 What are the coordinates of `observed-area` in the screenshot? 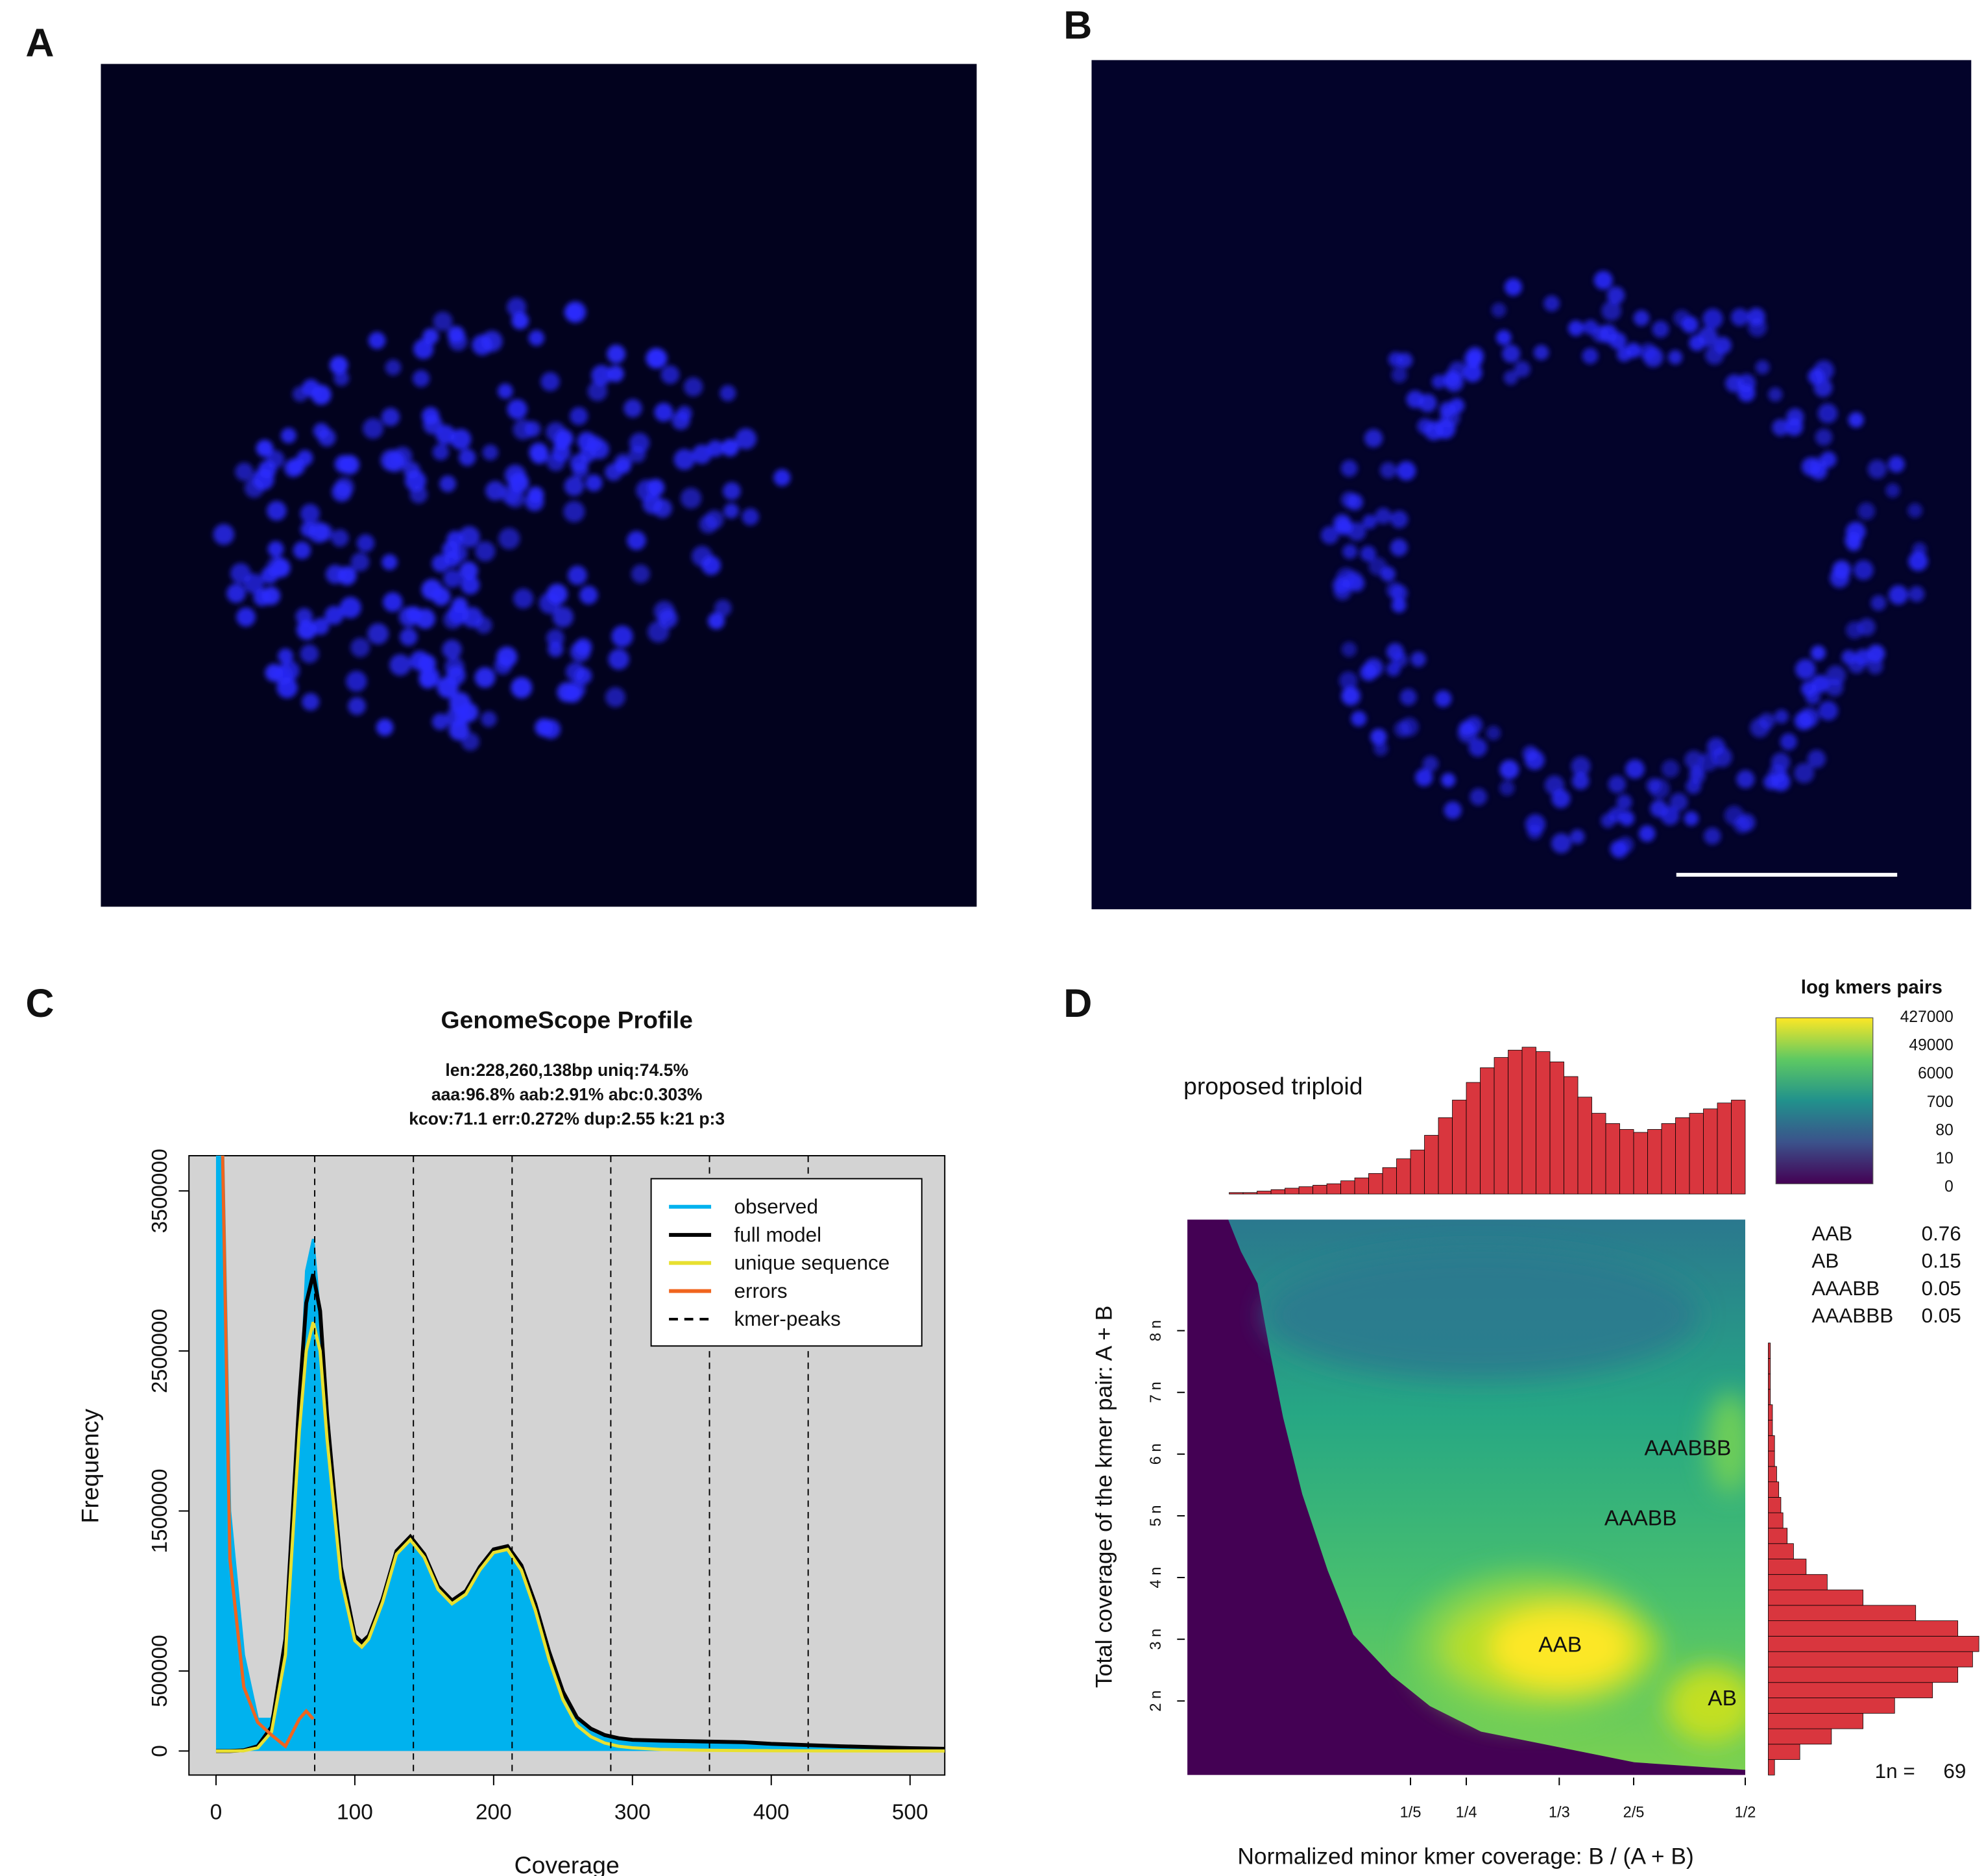 It's located at (580, 1454).